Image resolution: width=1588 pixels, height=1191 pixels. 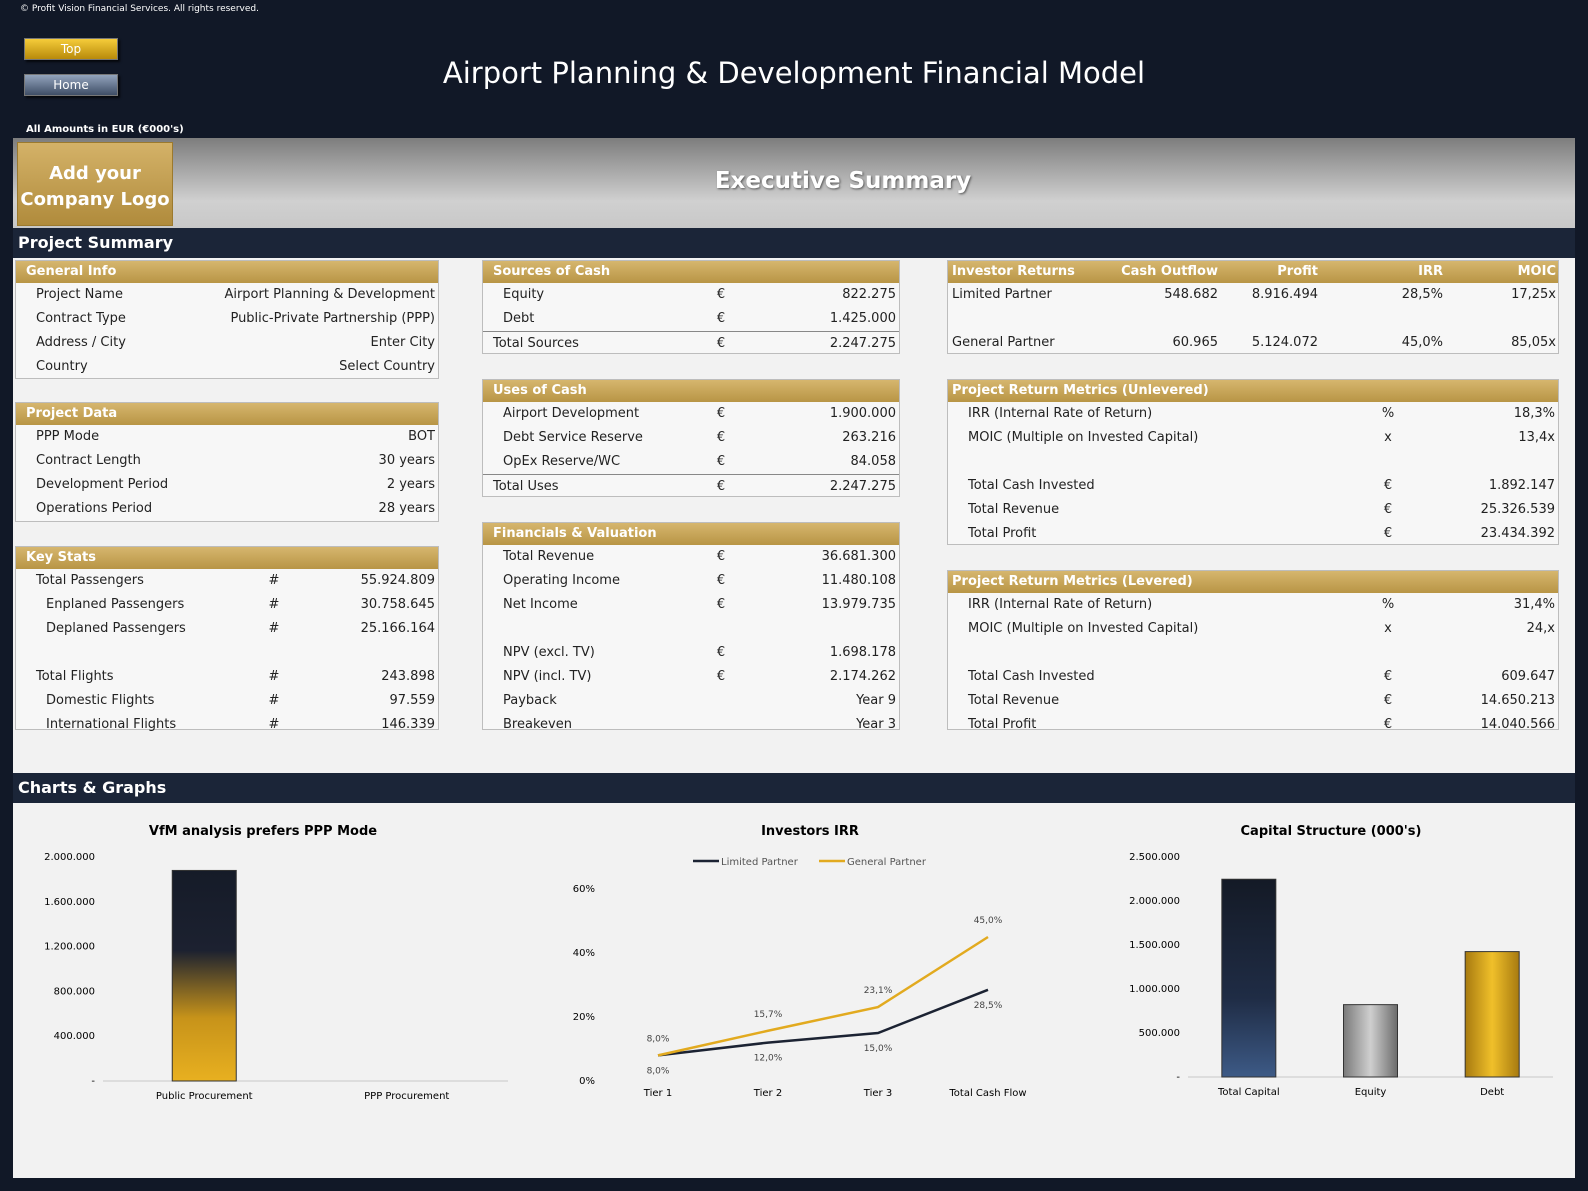 I want to click on table-row: Net Income €13.979.735, so click(x=691, y=605).